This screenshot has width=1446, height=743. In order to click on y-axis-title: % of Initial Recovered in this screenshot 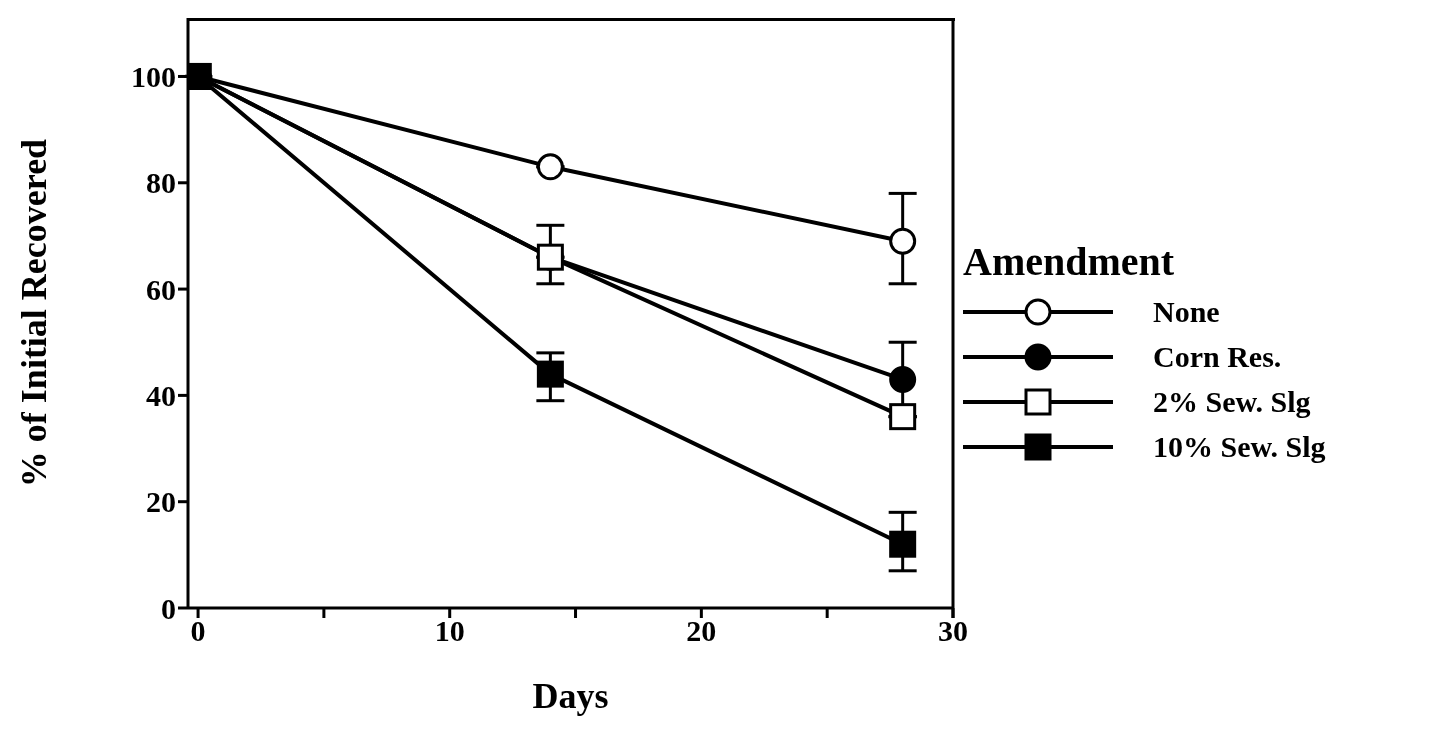, I will do `click(33, 313)`.